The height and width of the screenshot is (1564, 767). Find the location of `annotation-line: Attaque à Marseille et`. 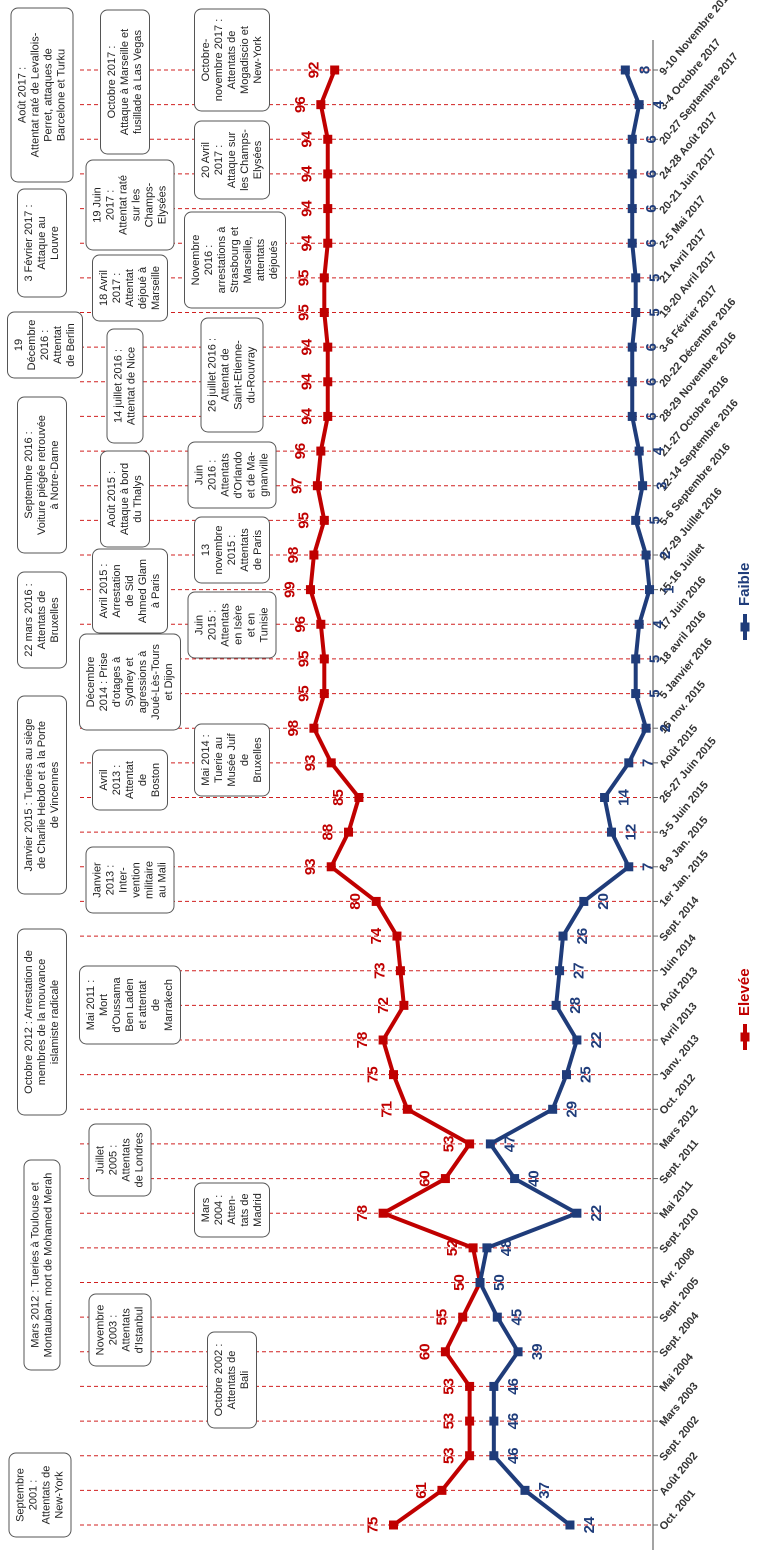

annotation-line: Attaque à Marseille et is located at coordinates (125, 82).